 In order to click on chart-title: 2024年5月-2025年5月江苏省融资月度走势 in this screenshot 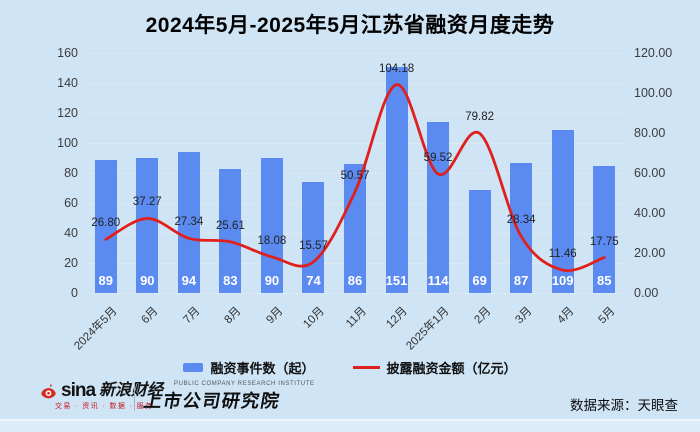, I will do `click(350, 25)`.